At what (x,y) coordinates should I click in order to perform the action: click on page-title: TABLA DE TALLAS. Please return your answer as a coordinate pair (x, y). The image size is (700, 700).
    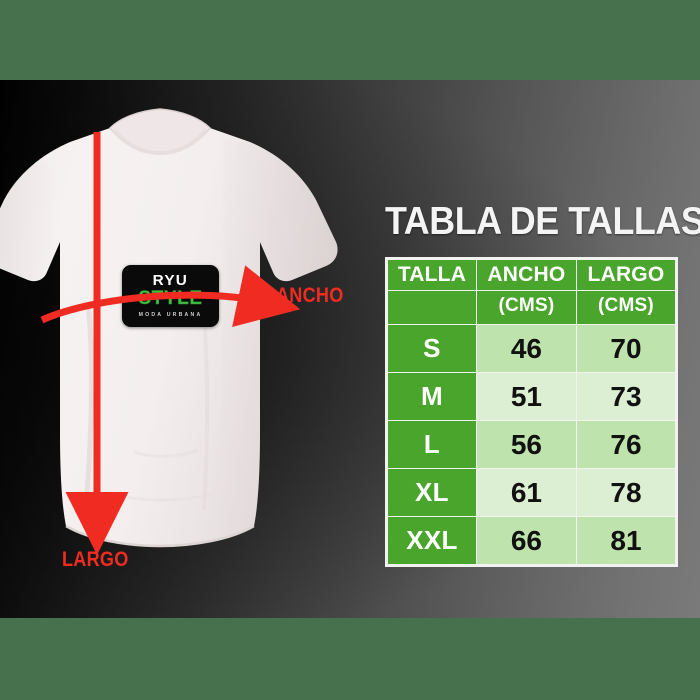
    Looking at the image, I should click on (542, 221).